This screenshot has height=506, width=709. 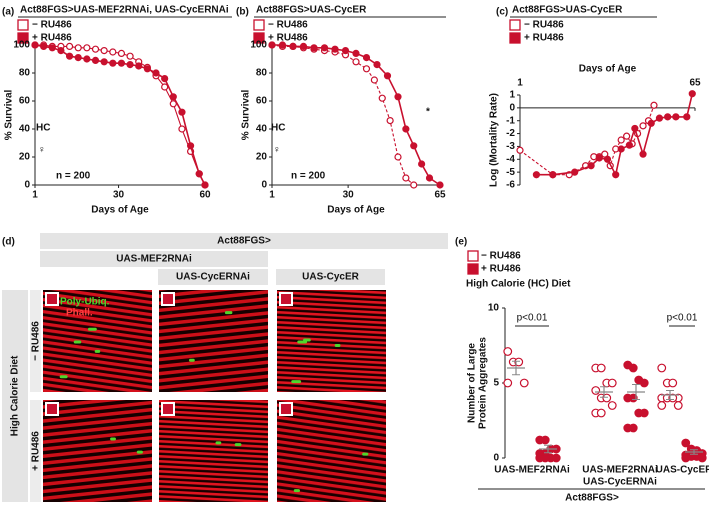 What do you see at coordinates (428, 112) in the screenshot?
I see `annotation: *` at bounding box center [428, 112].